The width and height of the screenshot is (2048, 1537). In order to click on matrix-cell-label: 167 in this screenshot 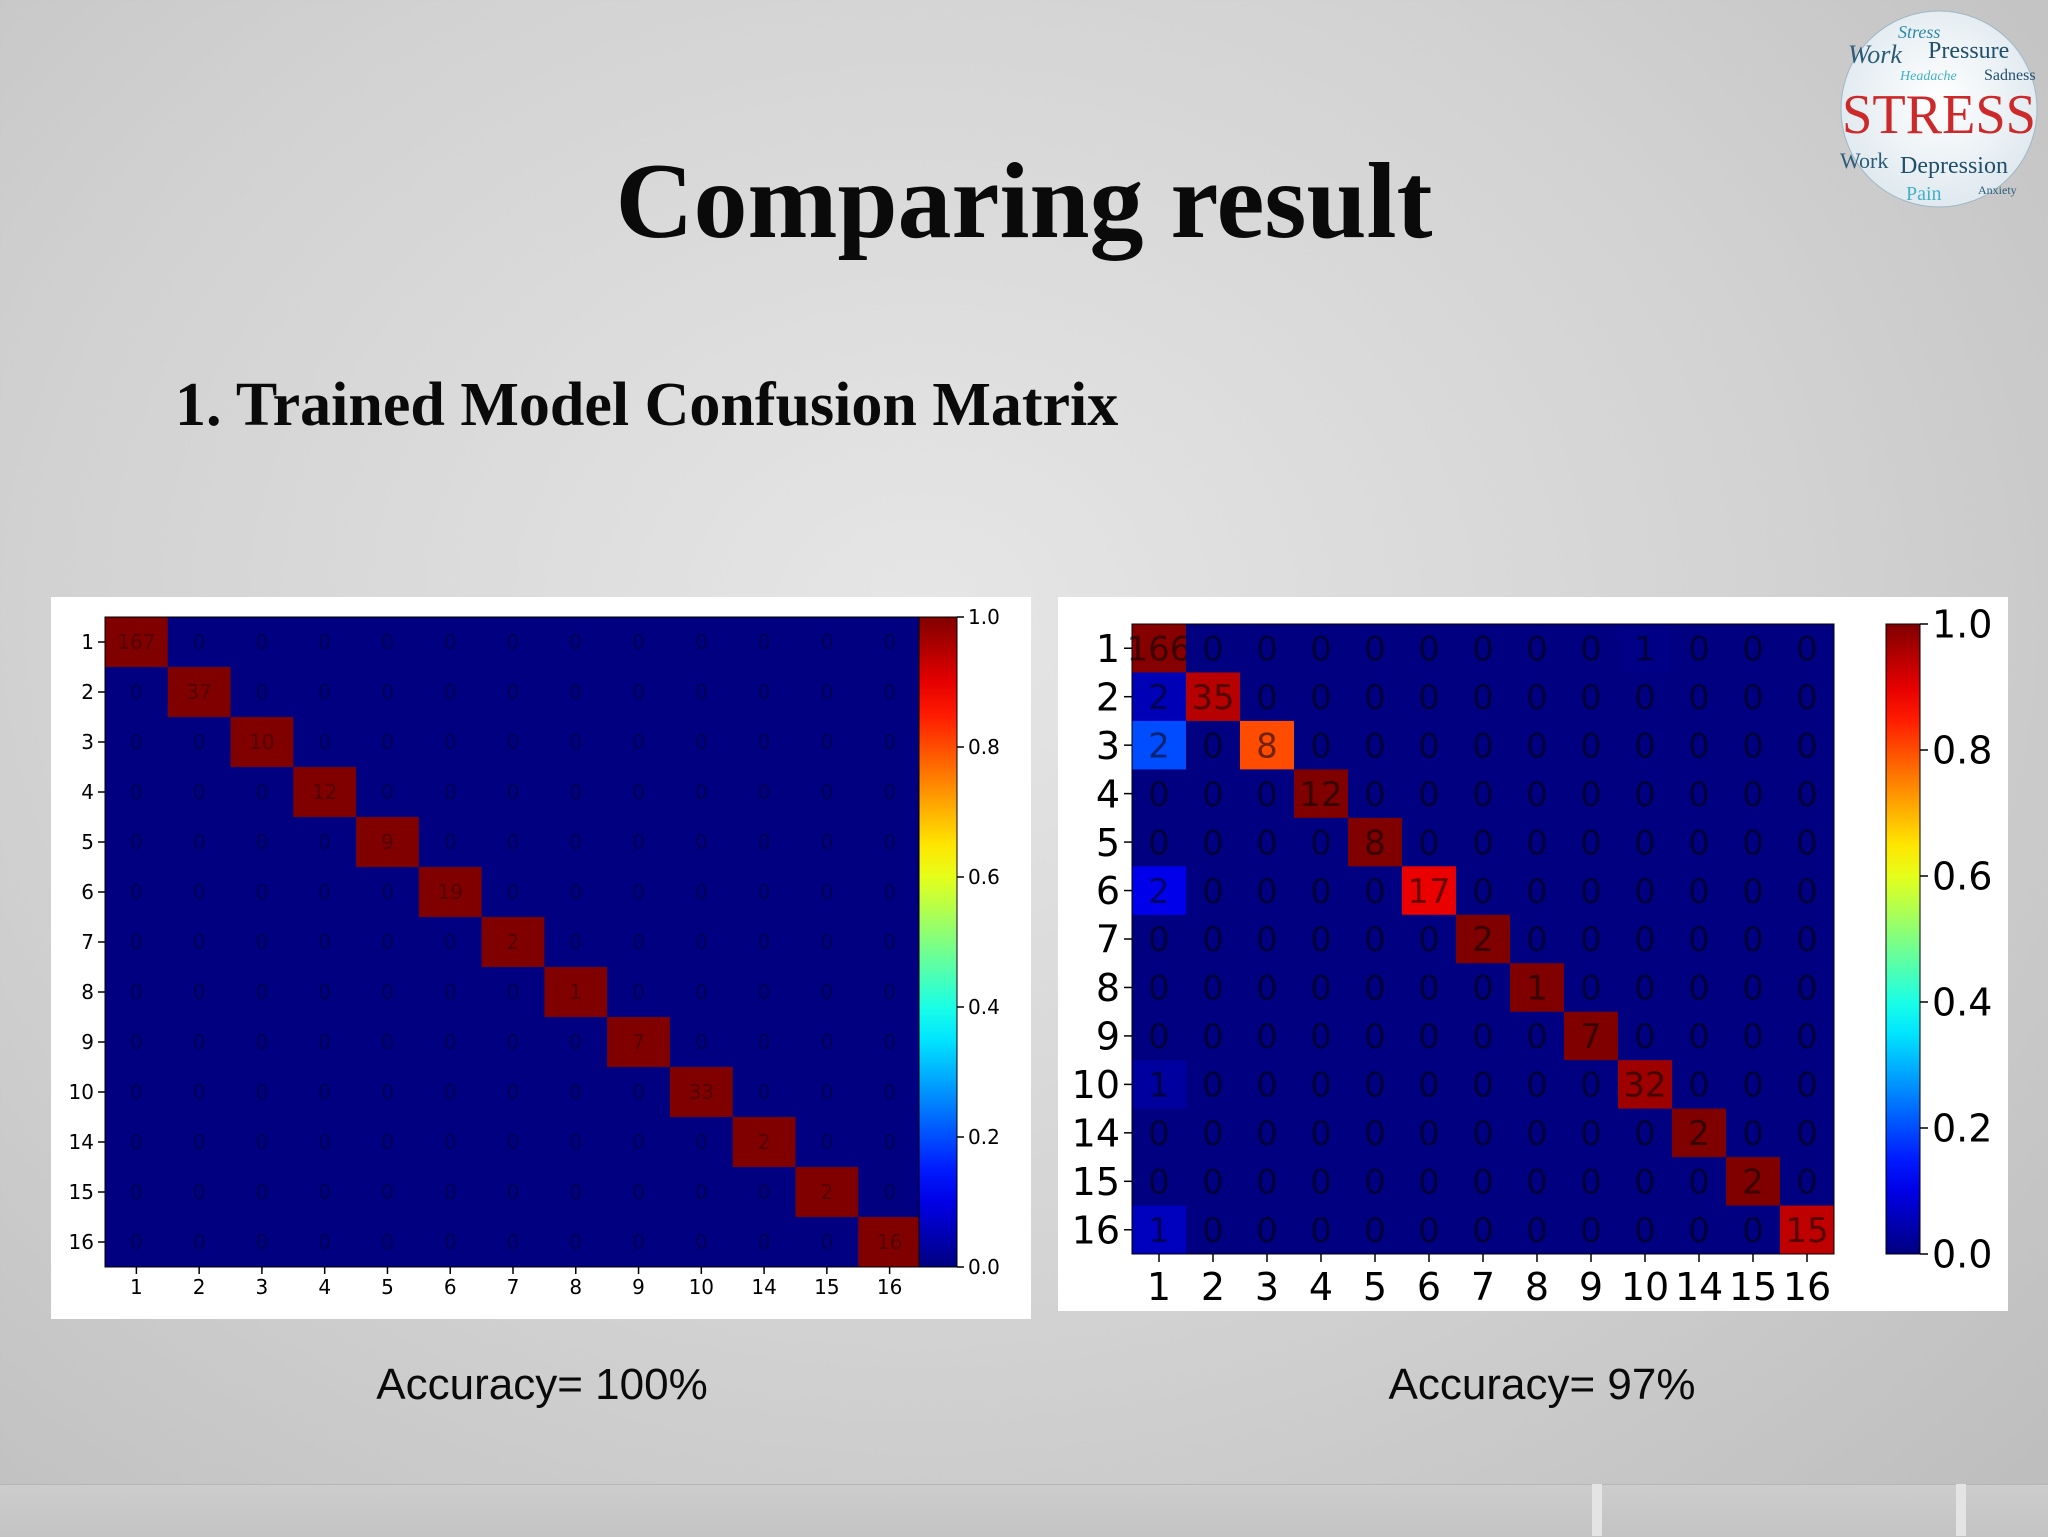, I will do `click(136, 642)`.